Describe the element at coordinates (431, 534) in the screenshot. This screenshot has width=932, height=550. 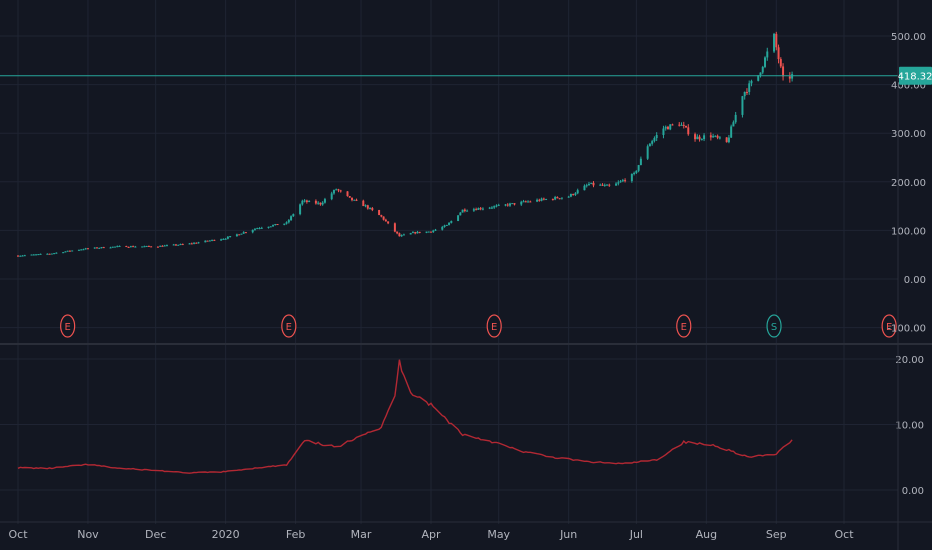
I see `time-axis: Oct Nov Dec 2020 Feb Mar Apr May Jun Jul Aug Sep Oct` at that location.